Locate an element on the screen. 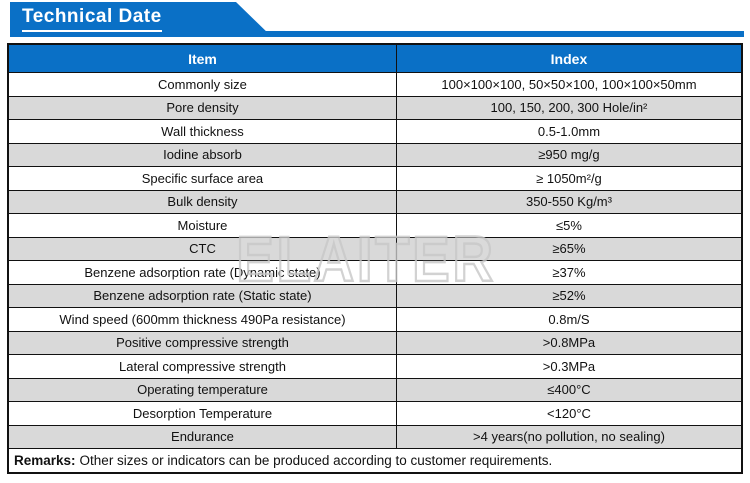 Image resolution: width=750 pixels, height=483 pixels. banner-flag: Technical Date is located at coordinates (141, 19).